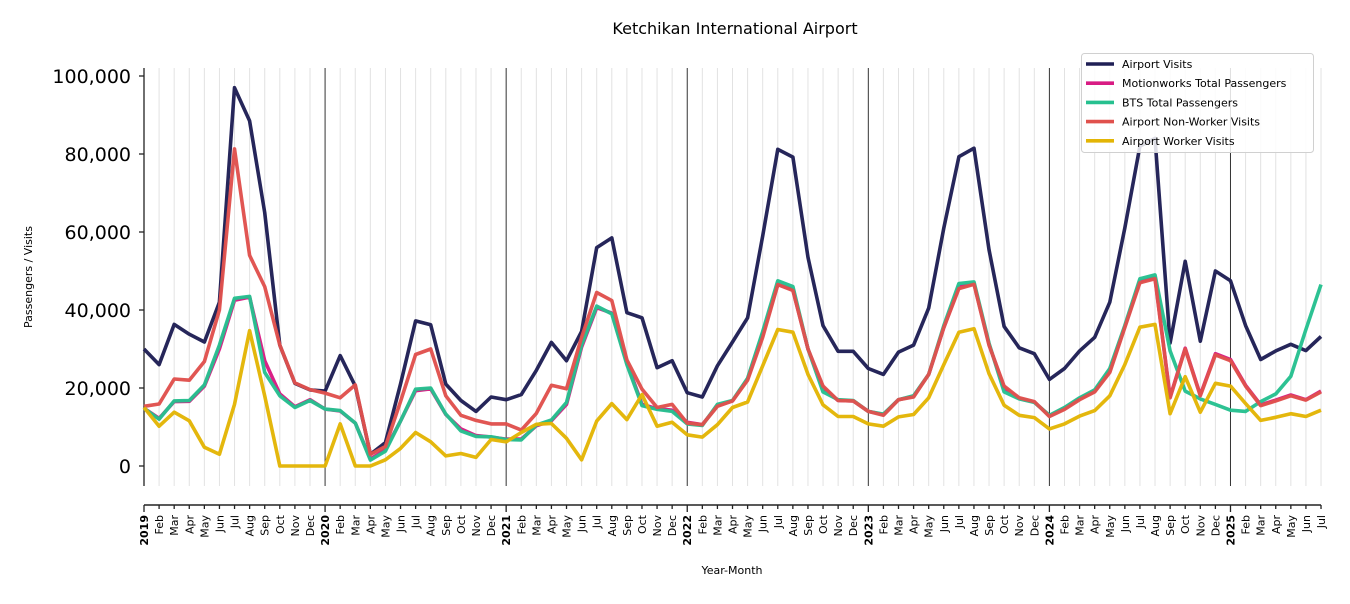 The height and width of the screenshot is (604, 1350). Describe the element at coordinates (1180, 102) in the screenshot. I see `legend-label: BTS Total Passengers` at that location.